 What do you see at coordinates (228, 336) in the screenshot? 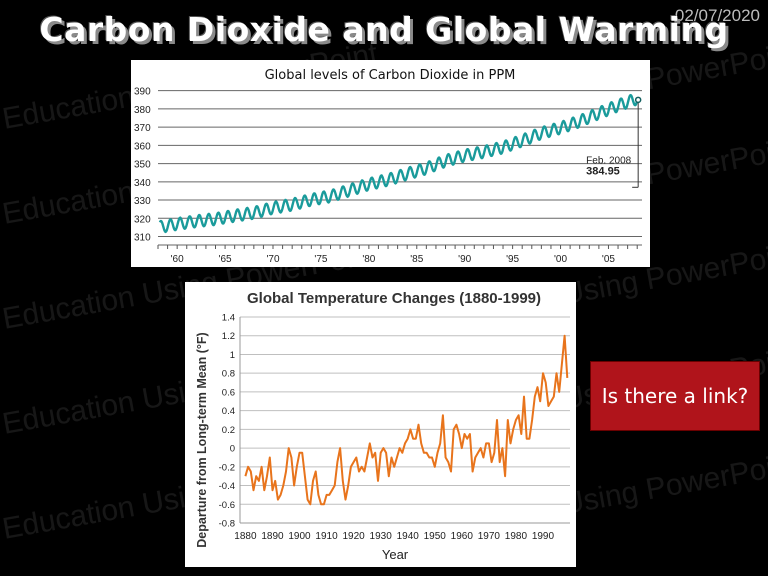
I see `y-tick-label: 1.2` at bounding box center [228, 336].